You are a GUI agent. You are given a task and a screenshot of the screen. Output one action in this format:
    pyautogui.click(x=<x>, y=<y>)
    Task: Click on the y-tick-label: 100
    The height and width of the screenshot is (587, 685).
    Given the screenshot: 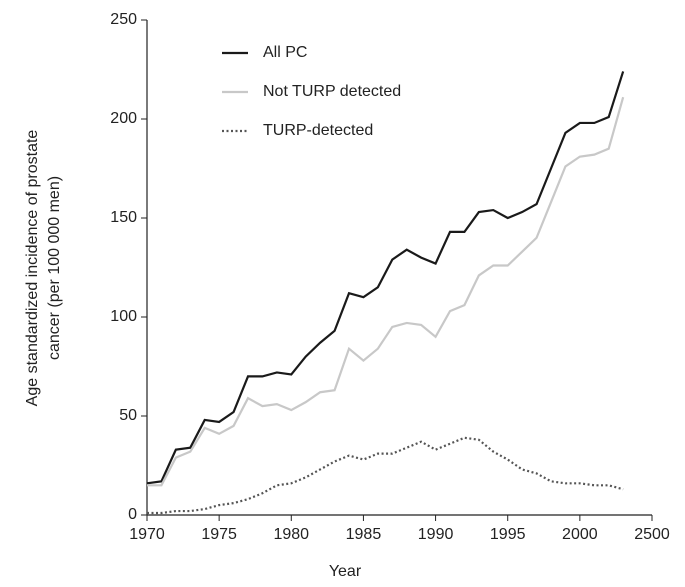 What is the action you would take?
    pyautogui.click(x=123, y=316)
    